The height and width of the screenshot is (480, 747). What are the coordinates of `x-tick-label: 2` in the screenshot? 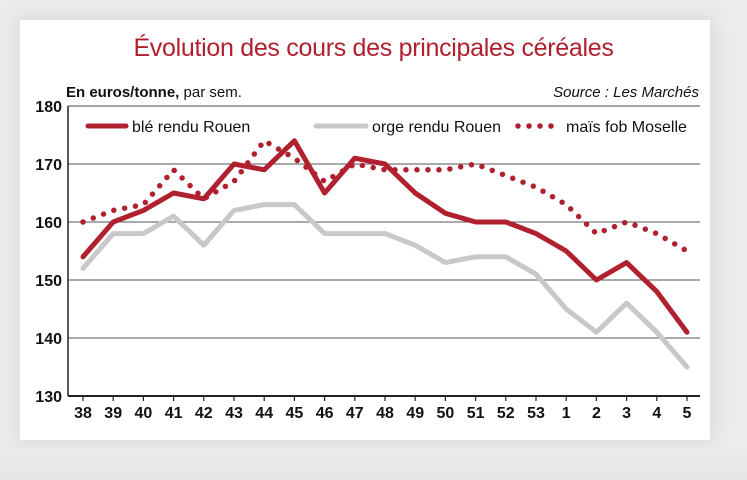 It's located at (596, 413).